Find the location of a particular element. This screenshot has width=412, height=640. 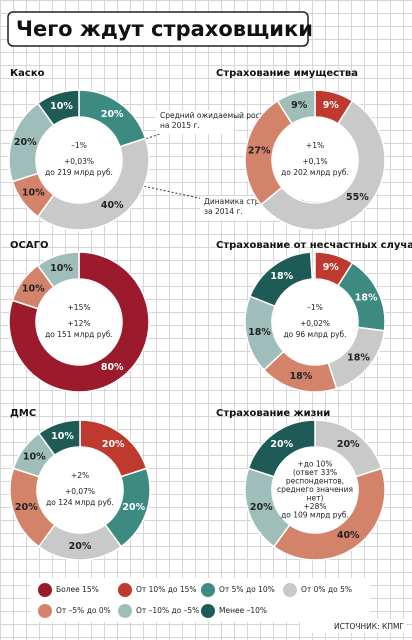

center-text: до 151 млрд руб. is located at coordinates (79, 334).